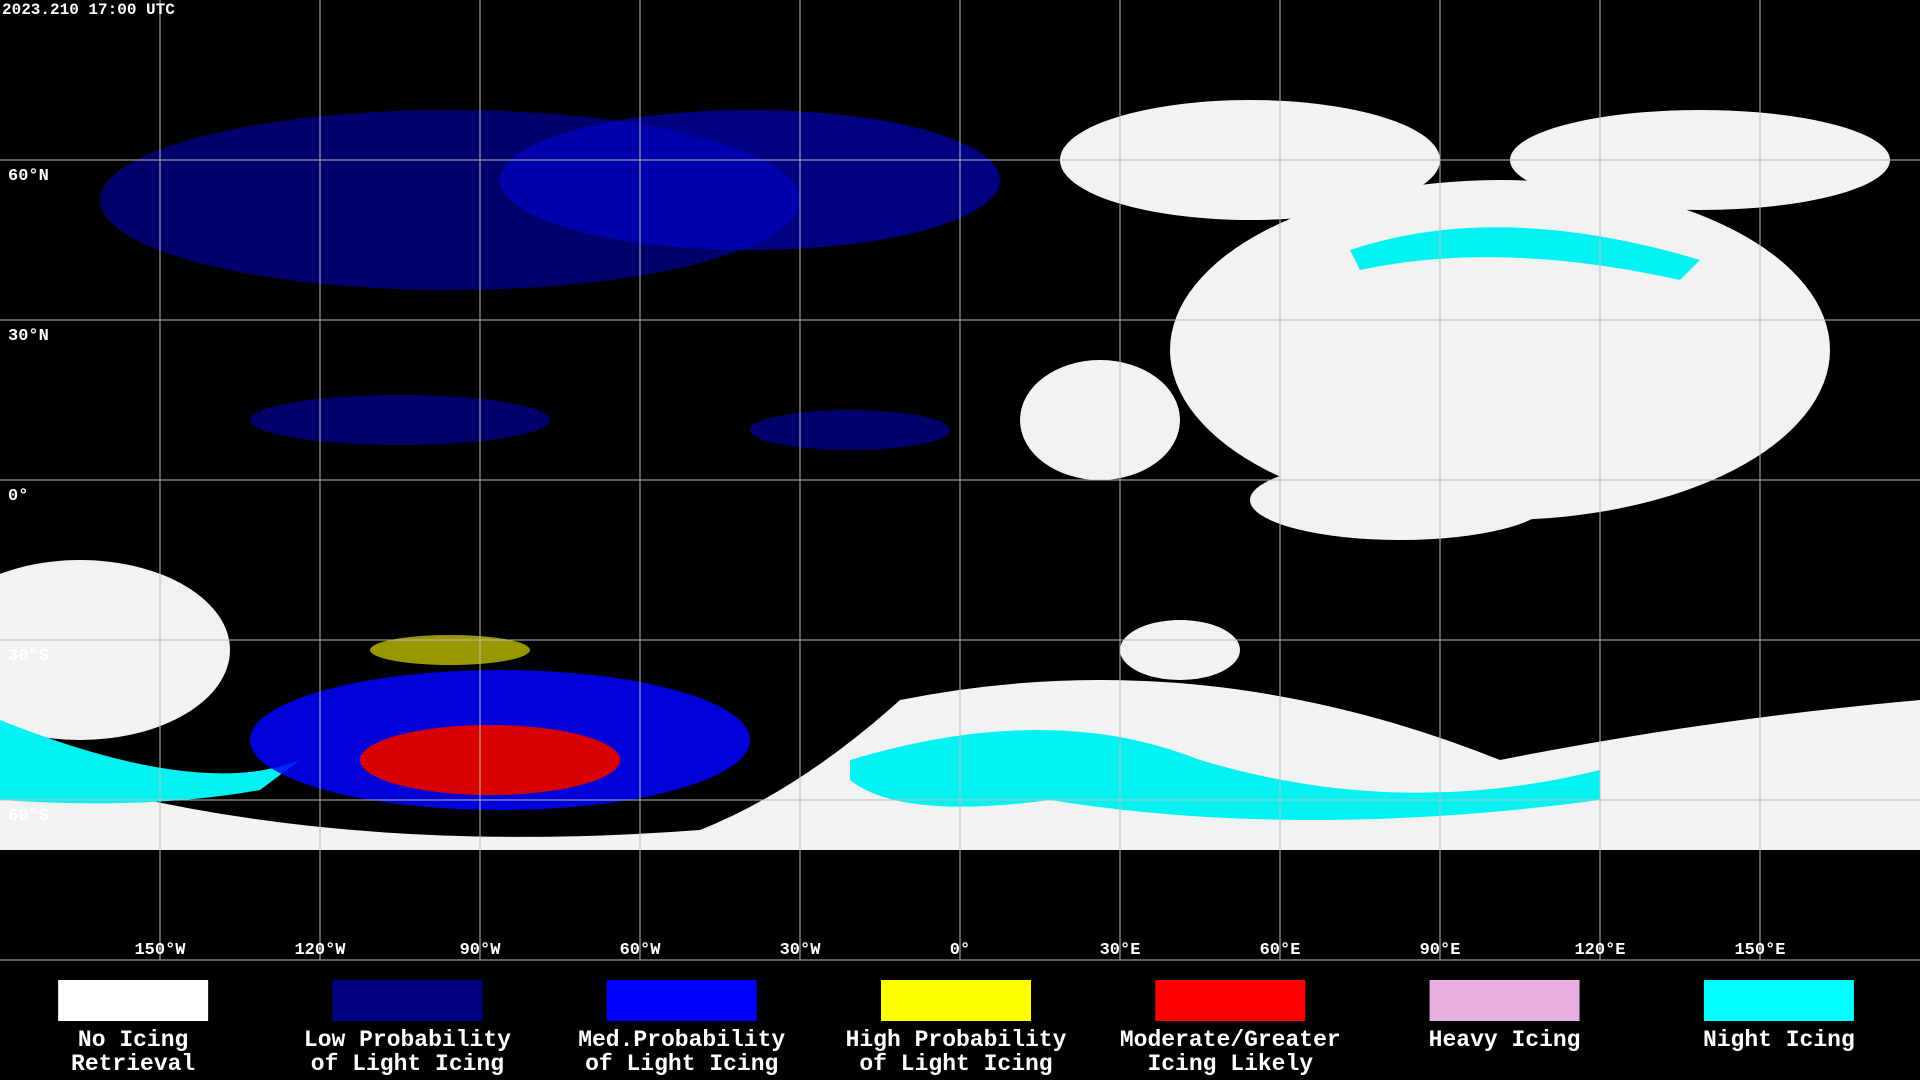 Image resolution: width=1920 pixels, height=1080 pixels. I want to click on legend-label: Heavy Icing, so click(1505, 1040).